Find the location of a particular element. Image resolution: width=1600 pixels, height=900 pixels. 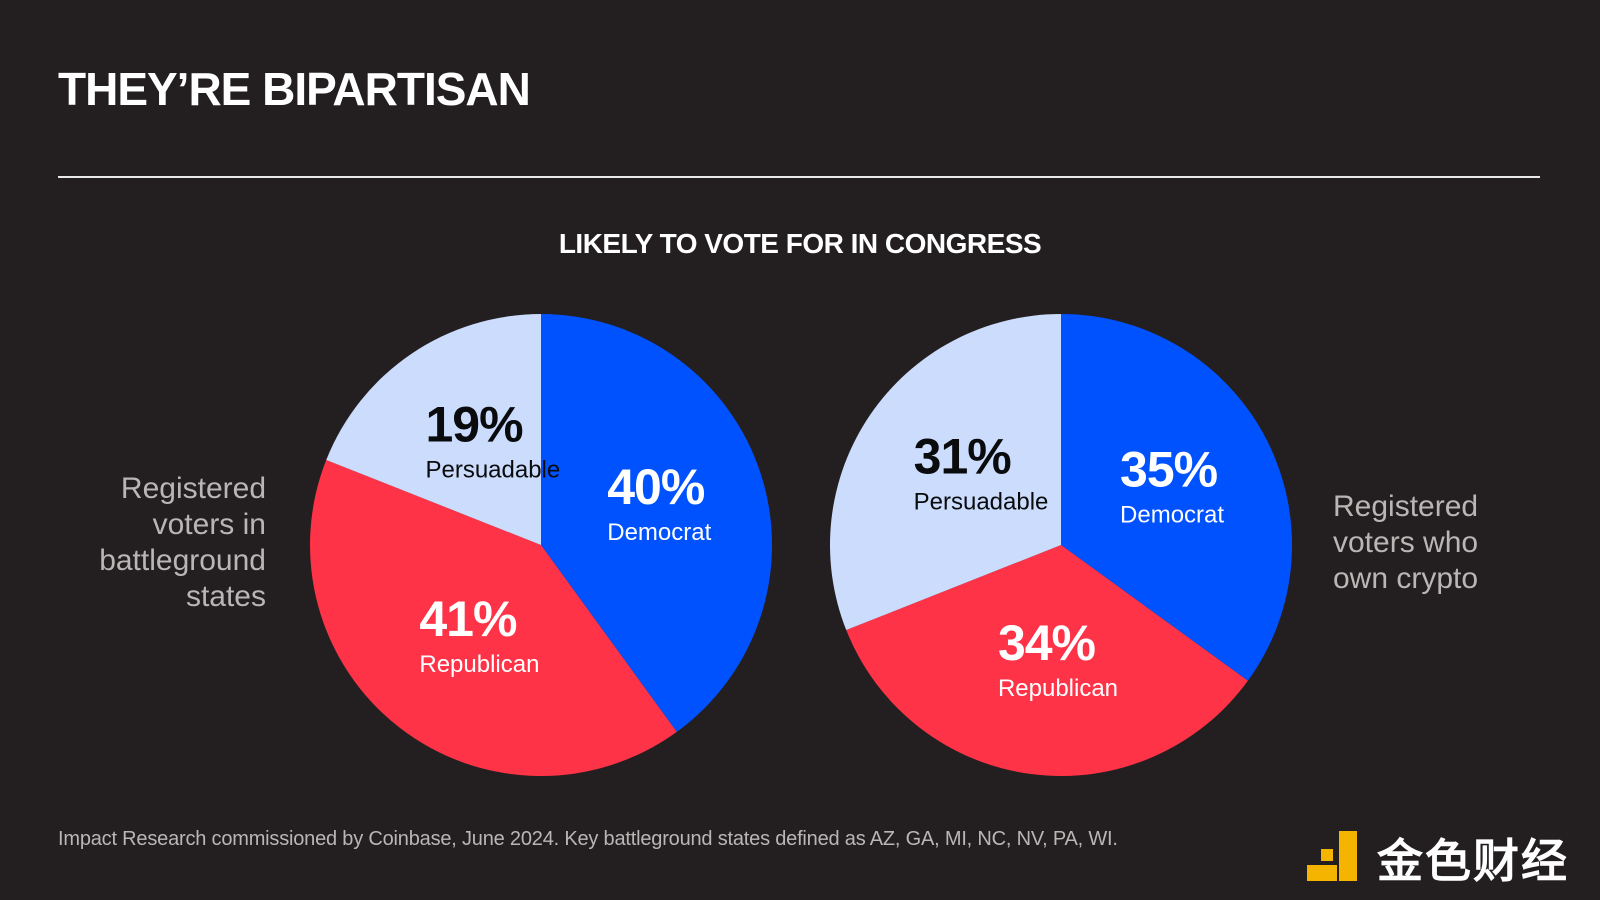

slice-percent-label: 40% is located at coordinates (656, 487).